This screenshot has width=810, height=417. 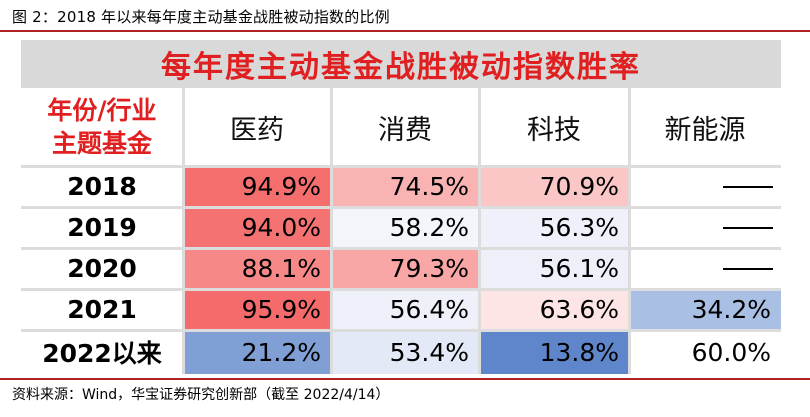 I want to click on figure-caption: 图 2：2018 年以来每年度主动基金战胜被动指数的比例, so click(x=201, y=17).